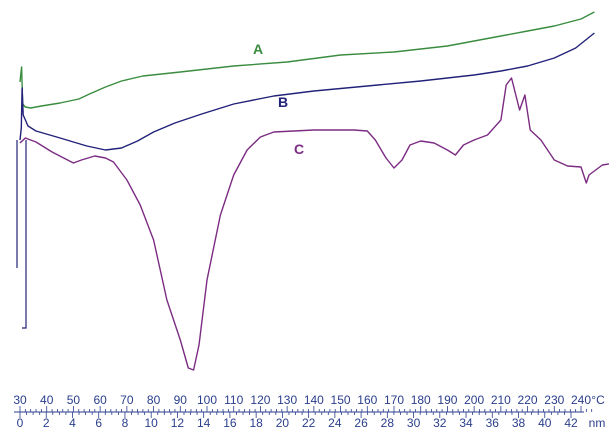 The image size is (609, 430). Describe the element at coordinates (519, 423) in the screenshot. I see `time-tick-label: 38` at that location.